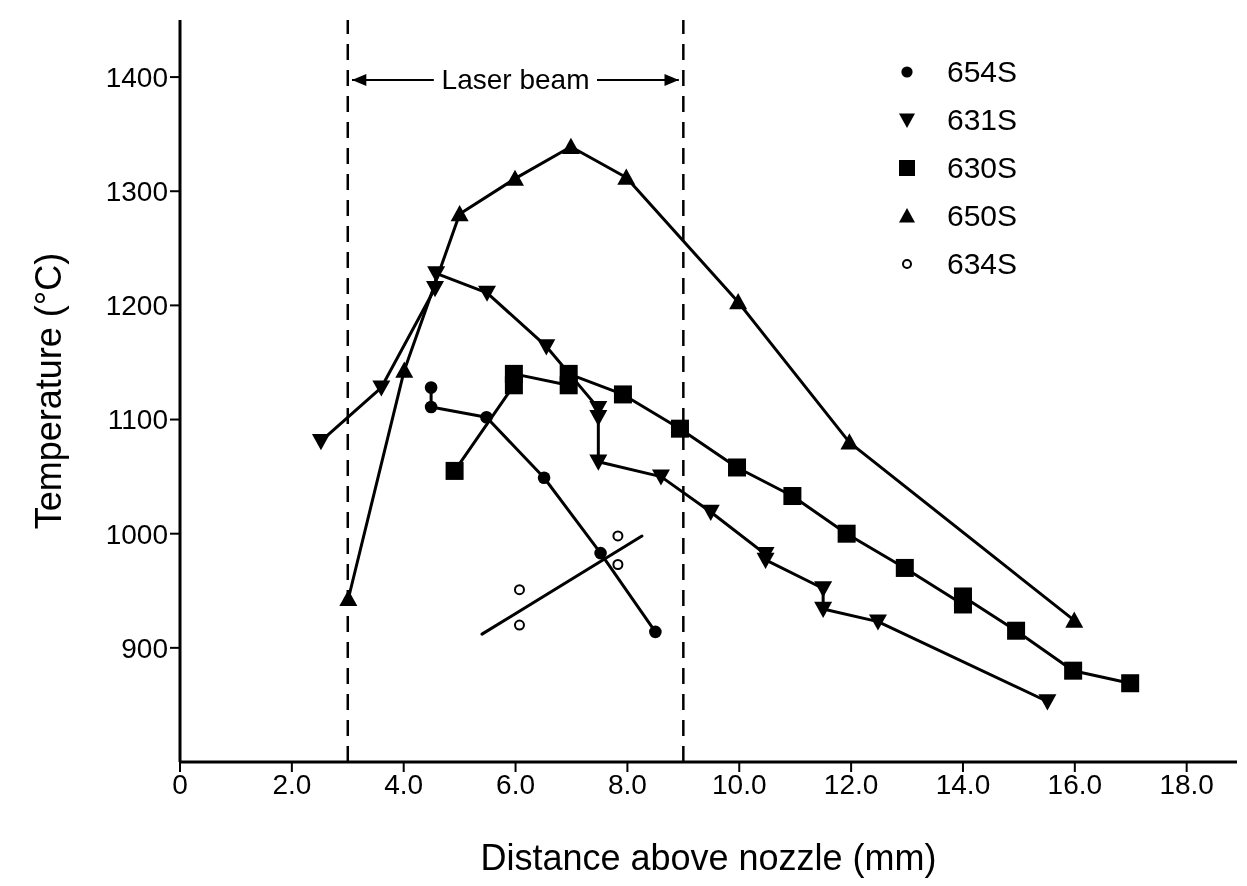 Image resolution: width=1247 pixels, height=886 pixels. I want to click on y-tick-label: 1200, so click(136, 306).